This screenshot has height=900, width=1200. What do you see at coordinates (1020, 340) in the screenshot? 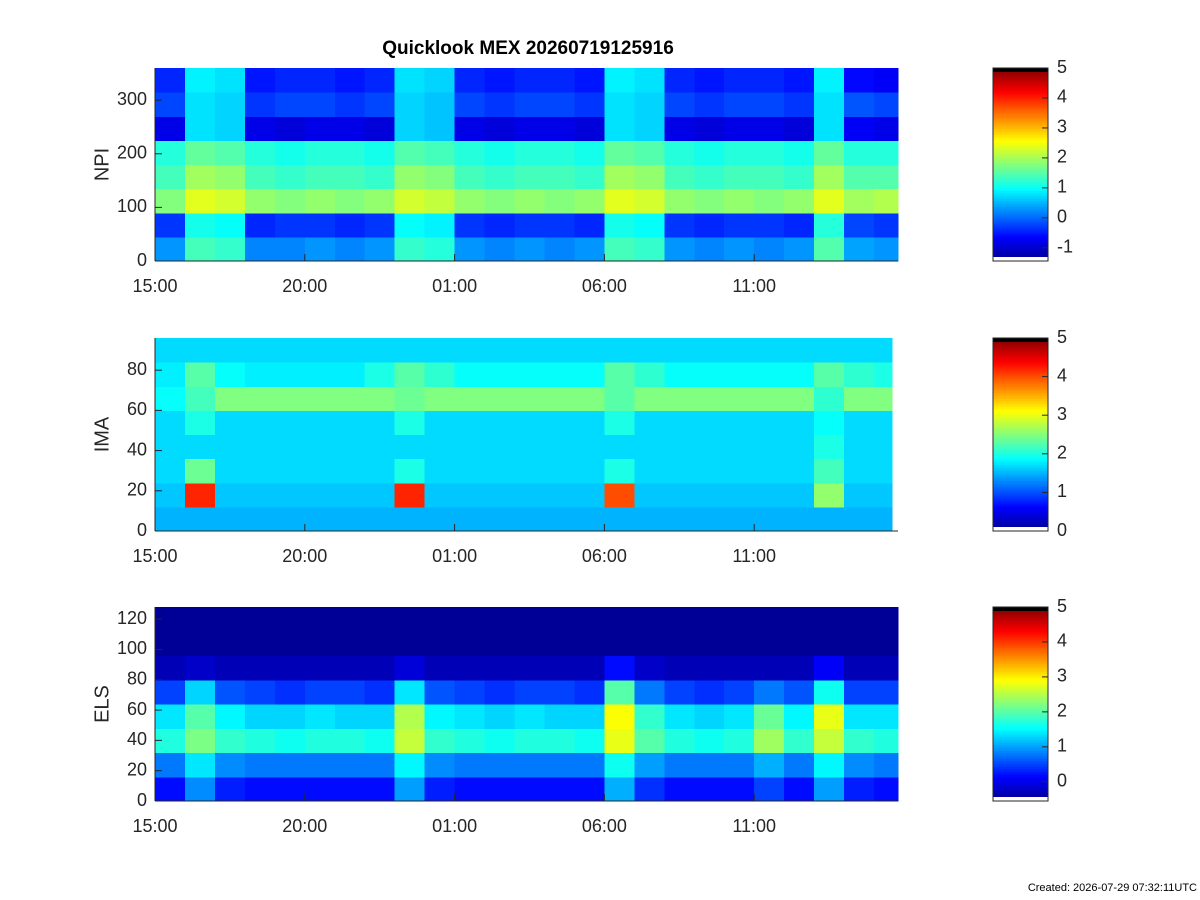
I see `colorbar-over` at bounding box center [1020, 340].